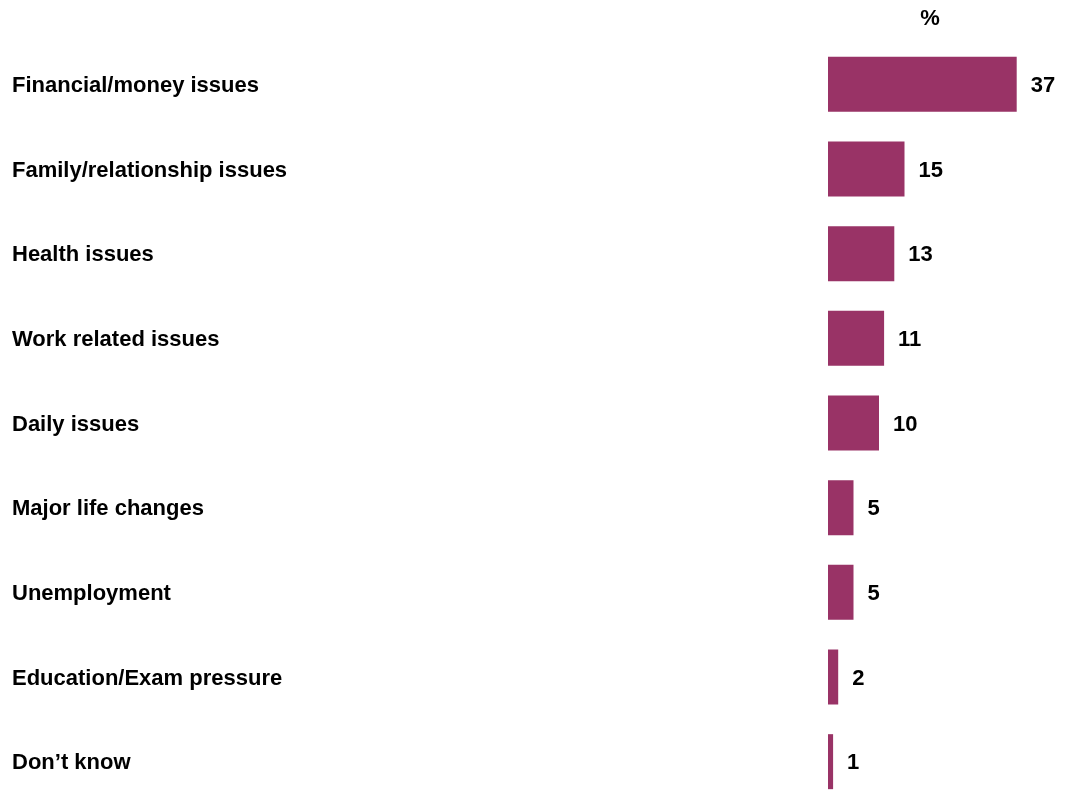 The width and height of the screenshot is (1078, 804). I want to click on data-label: 2, so click(858, 677).